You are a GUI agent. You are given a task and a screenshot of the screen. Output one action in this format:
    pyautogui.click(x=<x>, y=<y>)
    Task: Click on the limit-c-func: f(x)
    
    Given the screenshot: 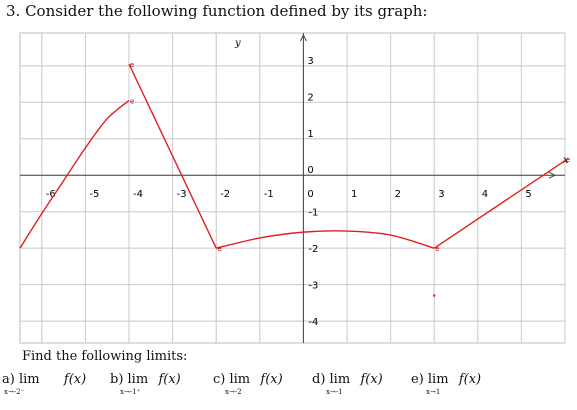 What is the action you would take?
    pyautogui.click(x=271, y=379)
    